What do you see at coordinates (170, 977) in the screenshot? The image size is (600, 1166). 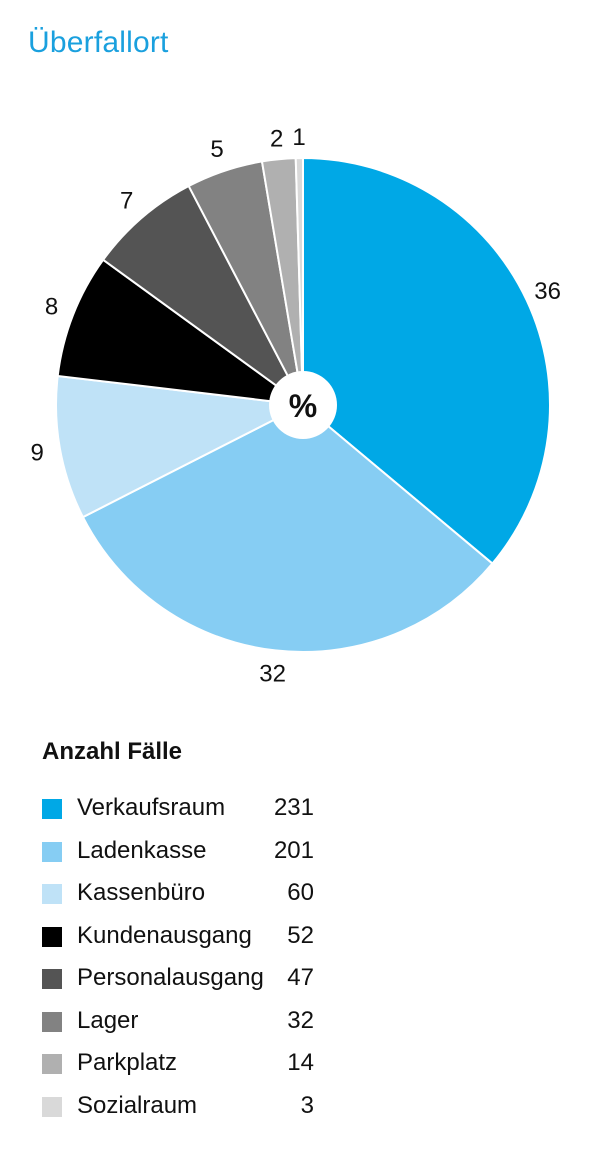 I see `legend-label: Personalausgang` at bounding box center [170, 977].